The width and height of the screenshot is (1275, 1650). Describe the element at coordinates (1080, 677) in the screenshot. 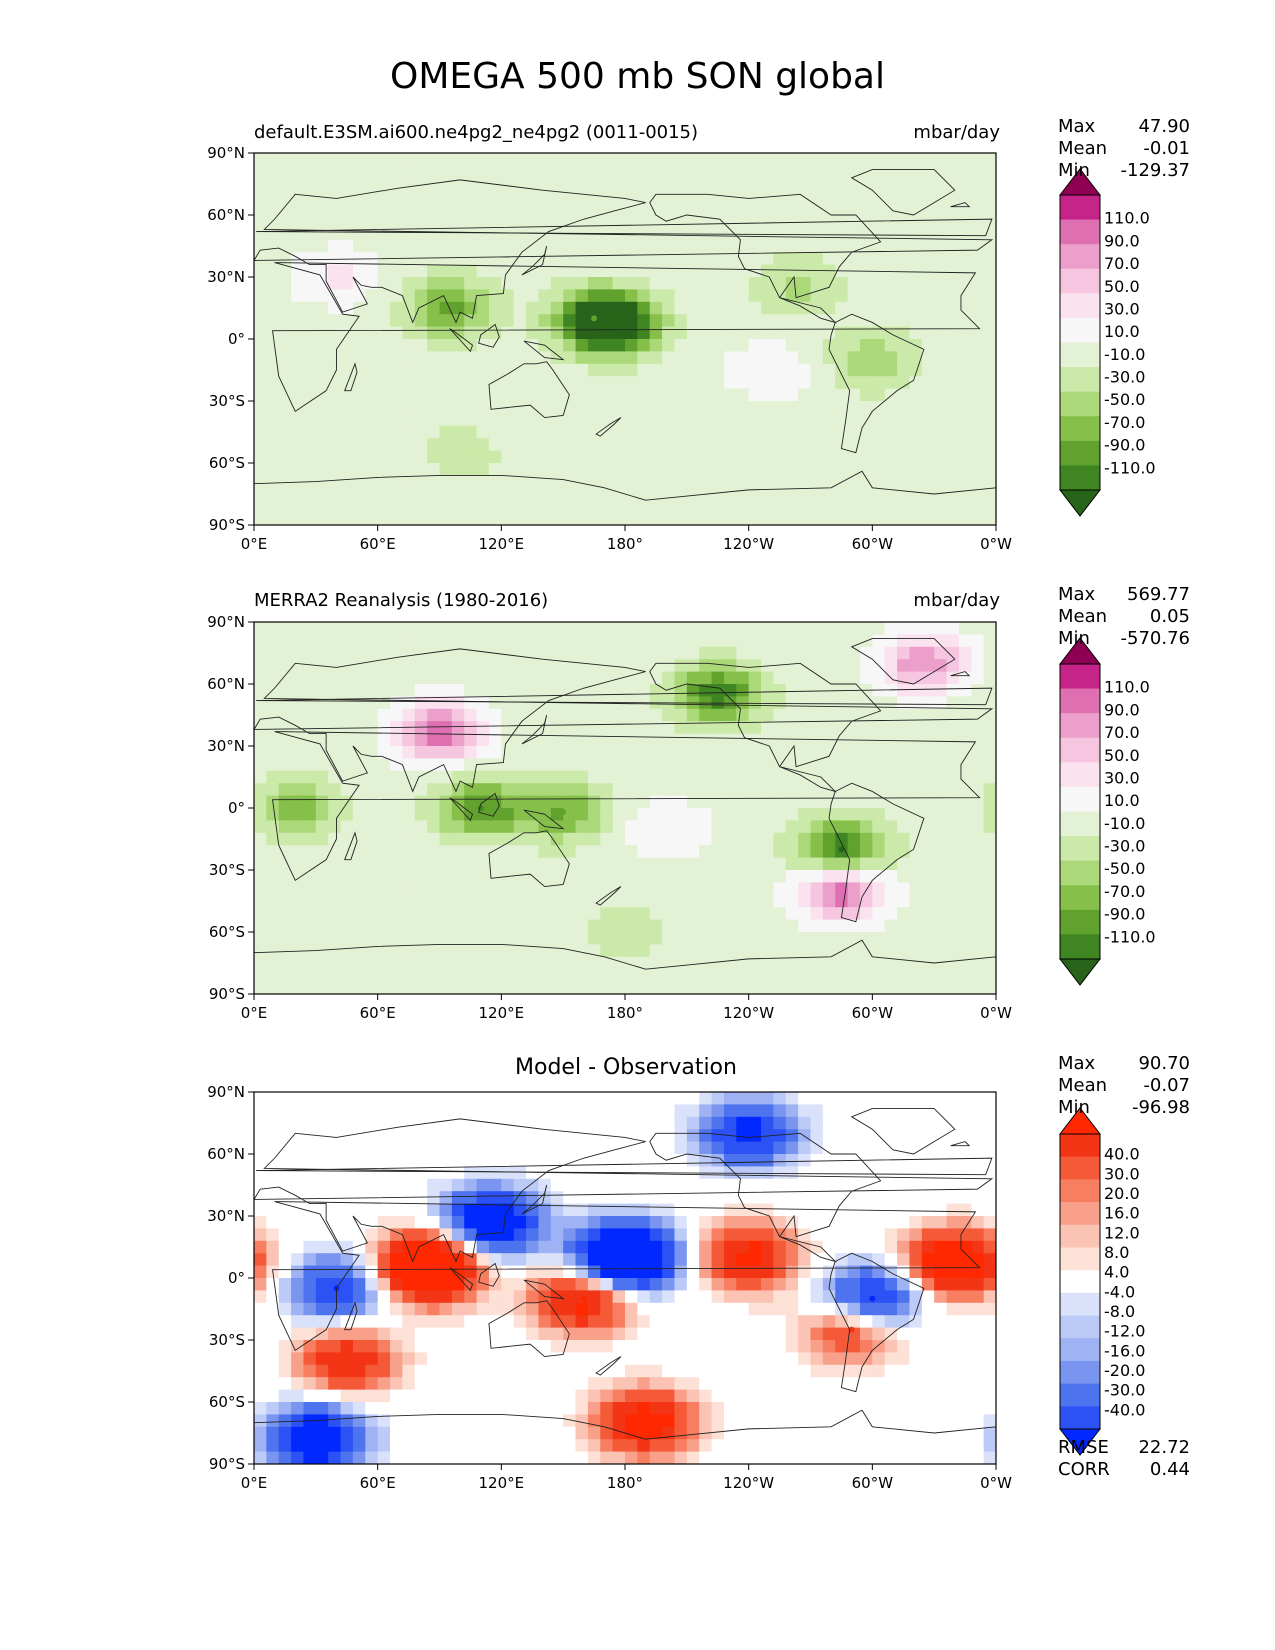

I see `colorbar-segment` at that location.